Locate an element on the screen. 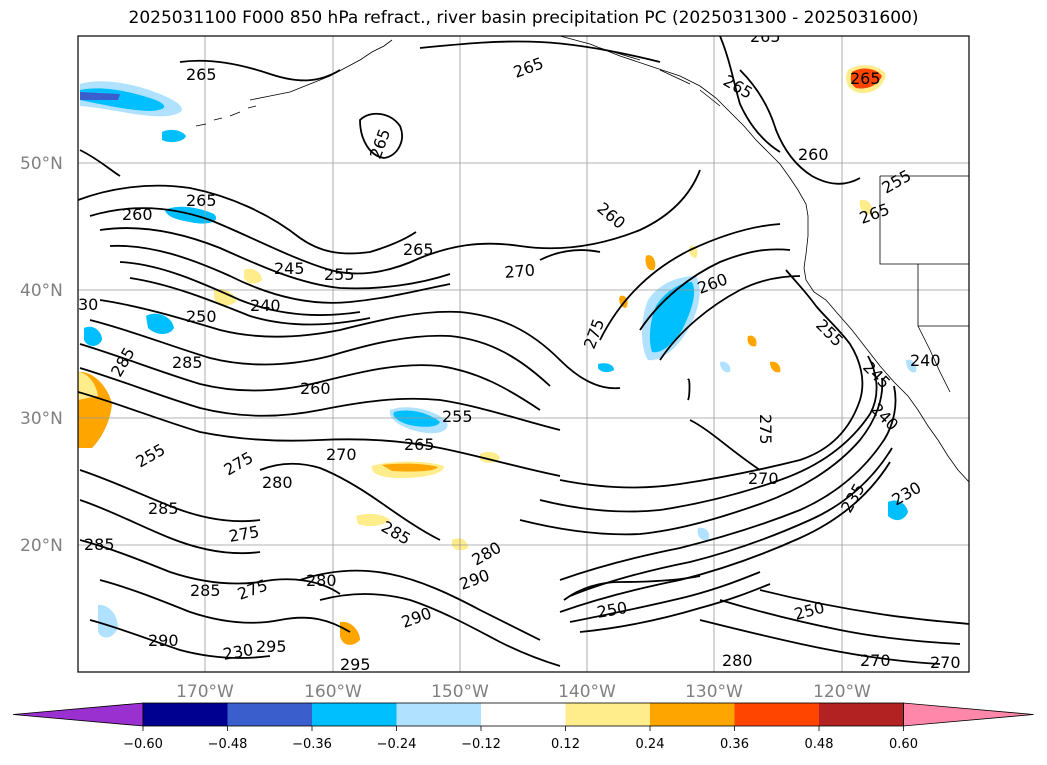 Image resolution: width=1047 pixels, height=765 pixels. lat-axis: 50°N 40°N 30°N 20°N is located at coordinates (41, 355).